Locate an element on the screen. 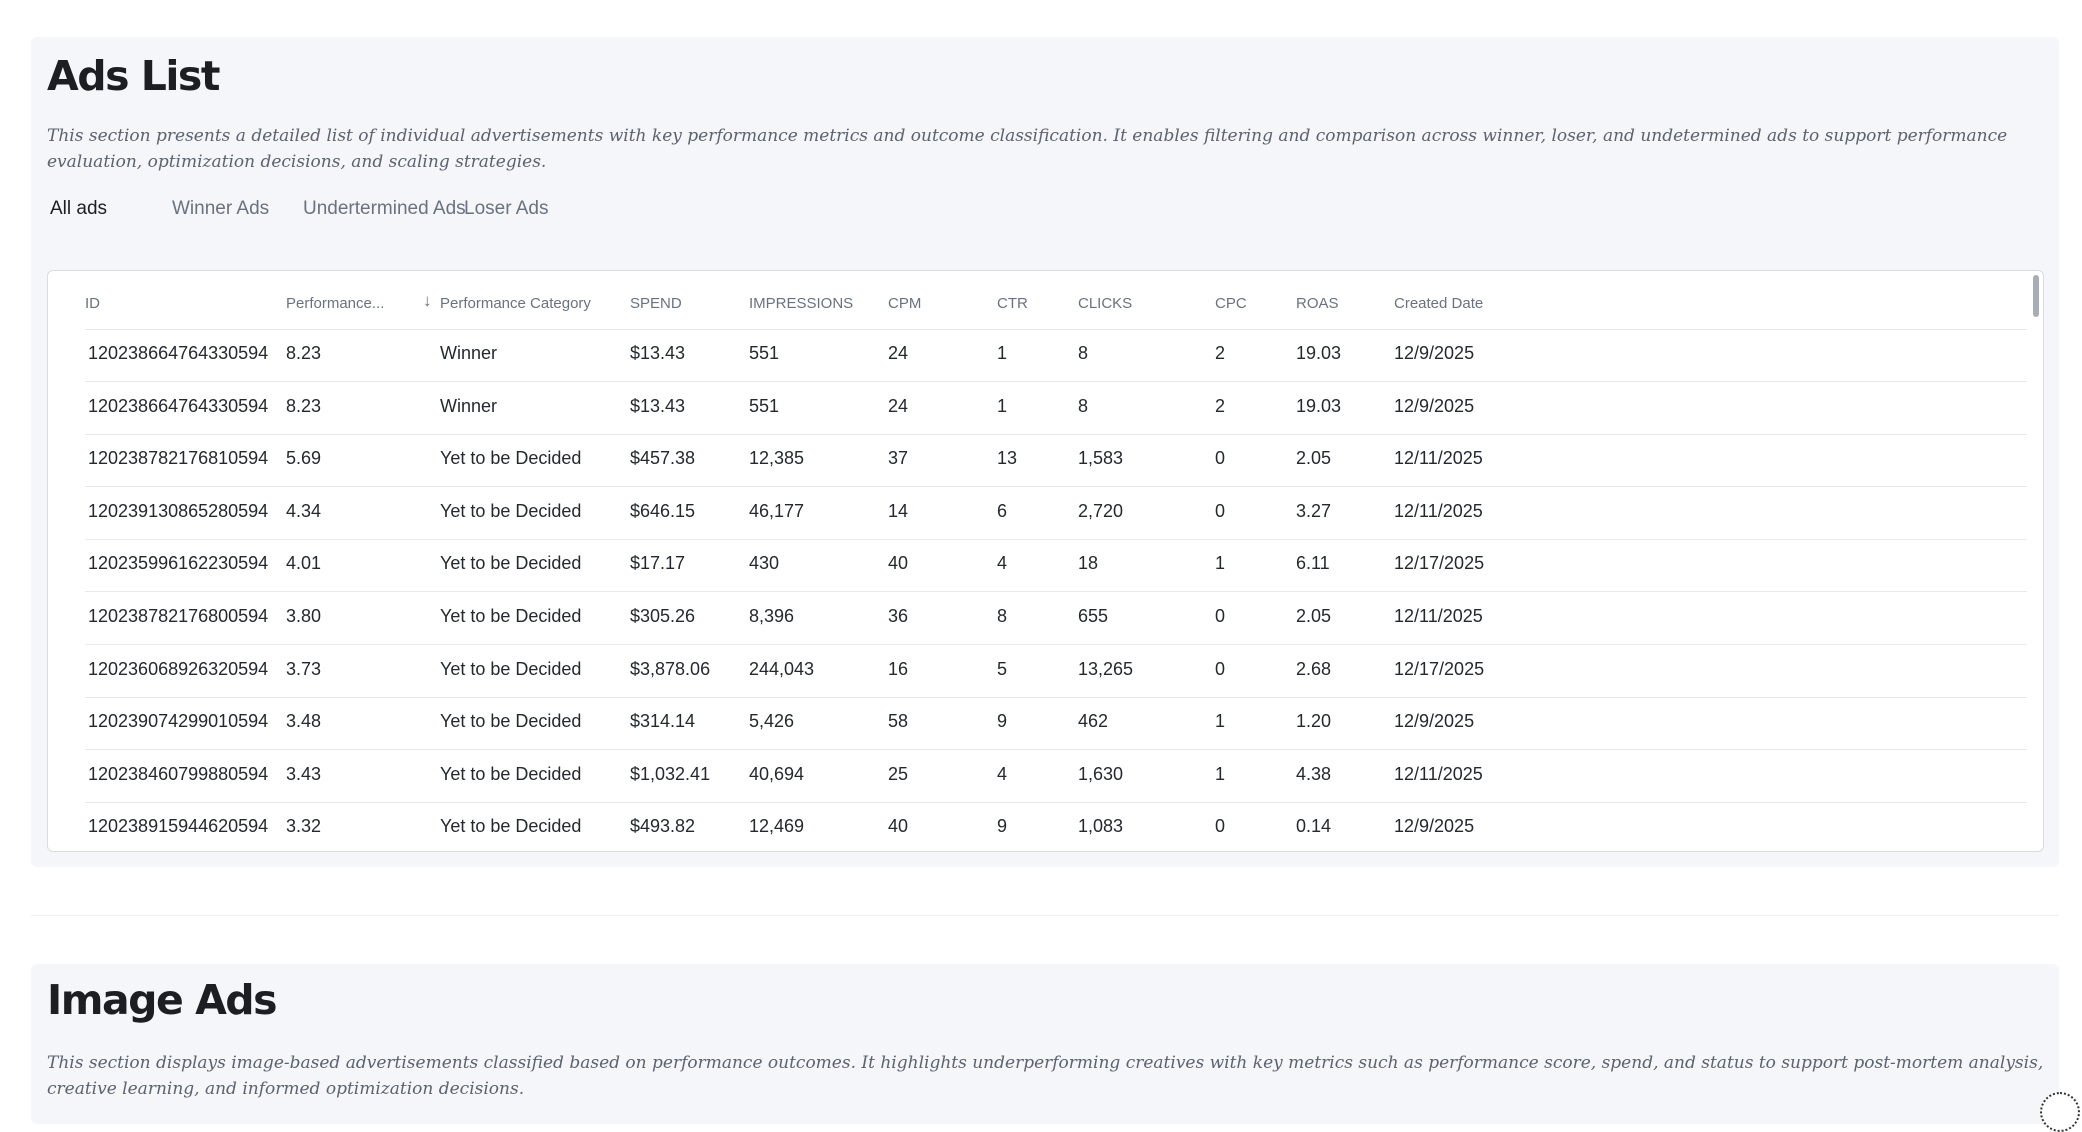 The height and width of the screenshot is (1132, 2082). column-header-clicks: CLICKS is located at coordinates (1105, 303).